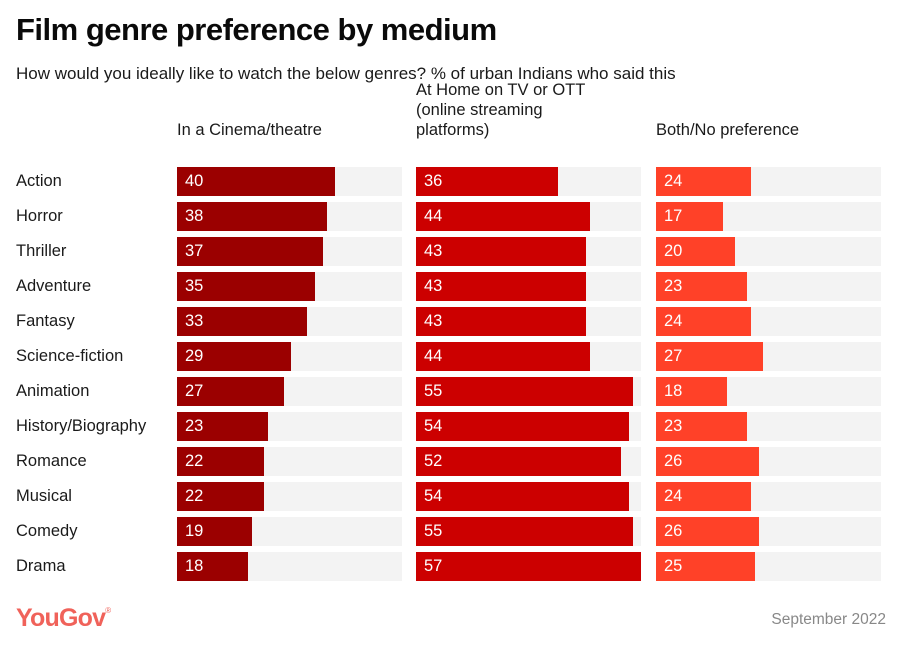  I want to click on category-label: History/Biography, so click(81, 426).